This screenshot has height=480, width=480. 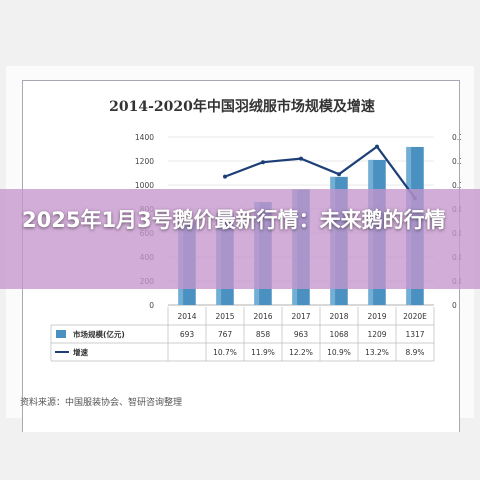 What do you see at coordinates (225, 352) in the screenshot?
I see `data-label: 10.7%` at bounding box center [225, 352].